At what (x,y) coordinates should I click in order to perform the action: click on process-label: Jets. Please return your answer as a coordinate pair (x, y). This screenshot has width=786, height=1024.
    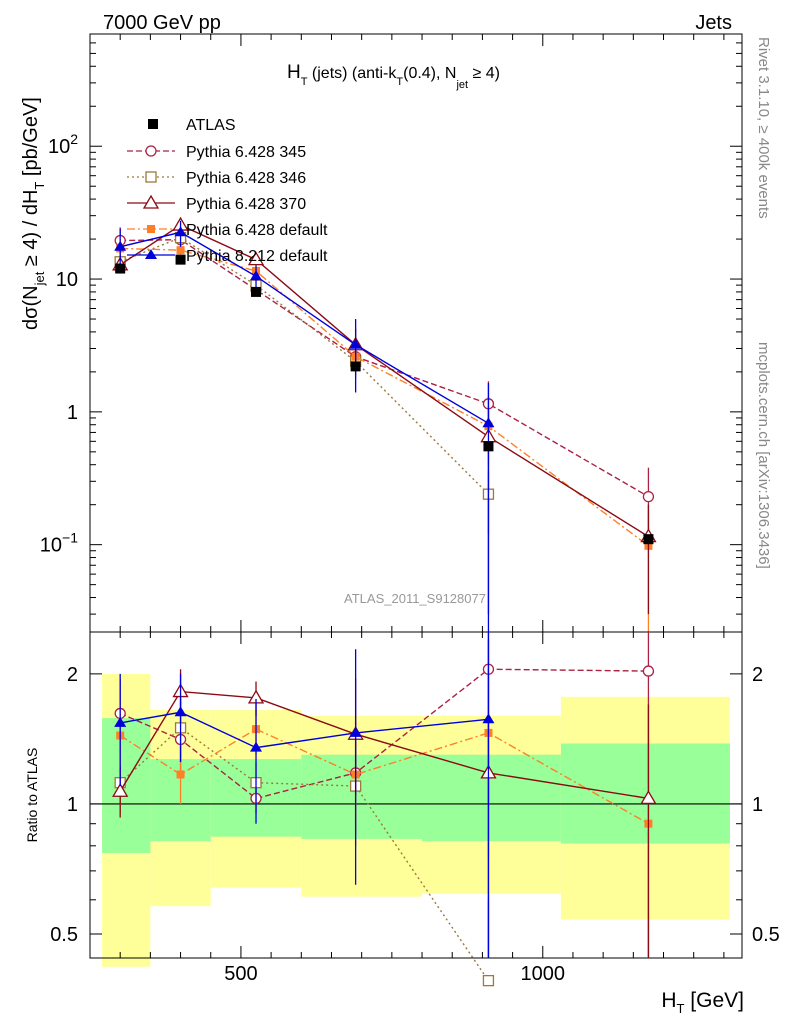
    Looking at the image, I should click on (713, 23).